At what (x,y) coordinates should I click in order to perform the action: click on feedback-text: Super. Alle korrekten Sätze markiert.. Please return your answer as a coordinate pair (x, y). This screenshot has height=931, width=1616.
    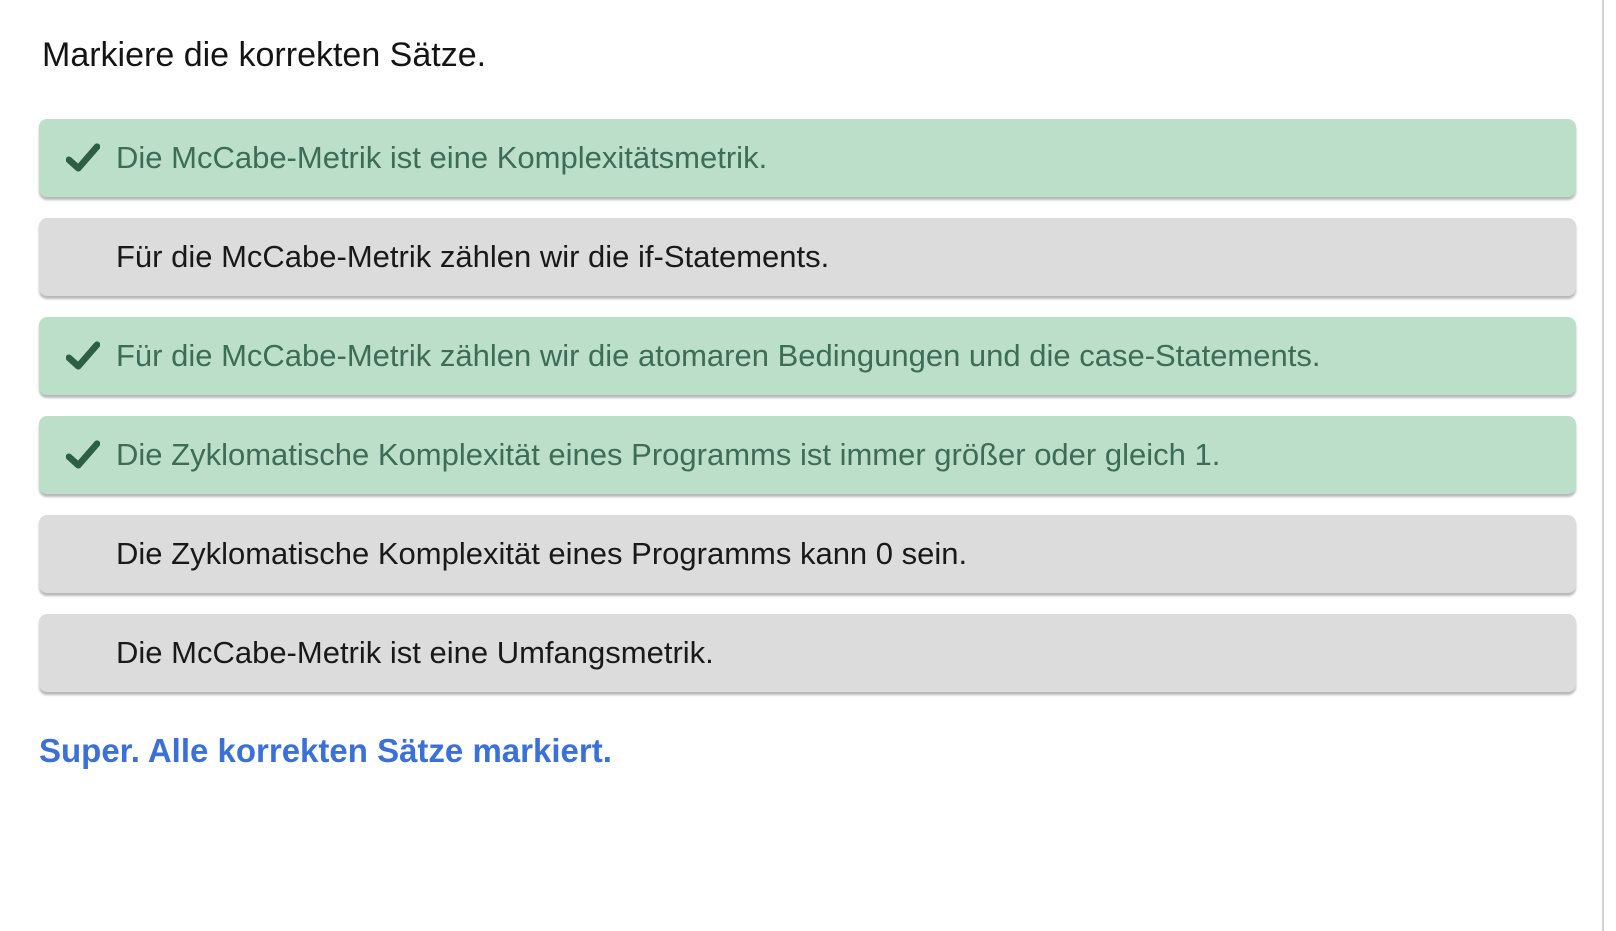
    Looking at the image, I should click on (325, 750).